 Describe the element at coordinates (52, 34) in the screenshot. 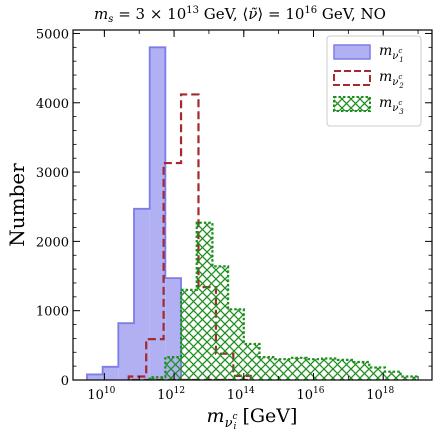

I see `y-tick-label: 5000` at that location.